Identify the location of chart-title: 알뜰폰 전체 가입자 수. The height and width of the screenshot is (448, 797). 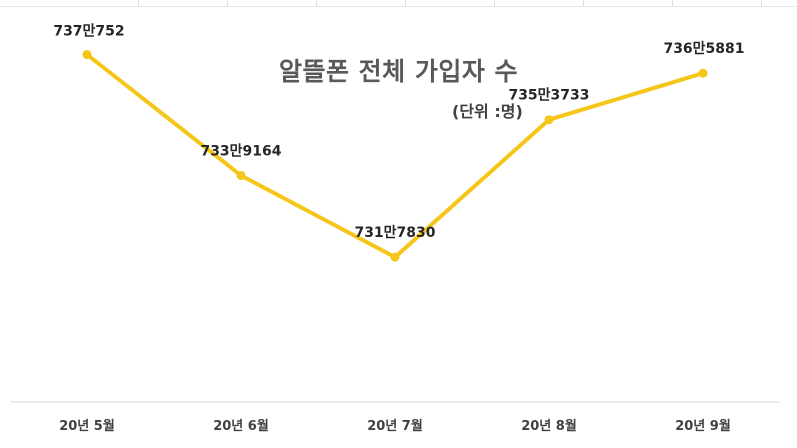
(398, 71).